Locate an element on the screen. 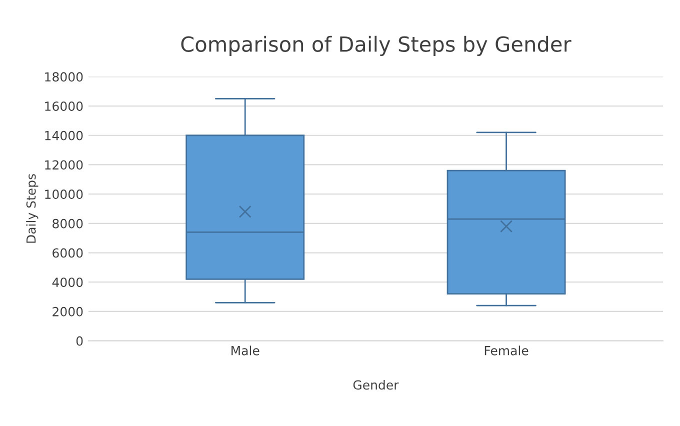  y-tick-label: 4000 is located at coordinates (67, 283).